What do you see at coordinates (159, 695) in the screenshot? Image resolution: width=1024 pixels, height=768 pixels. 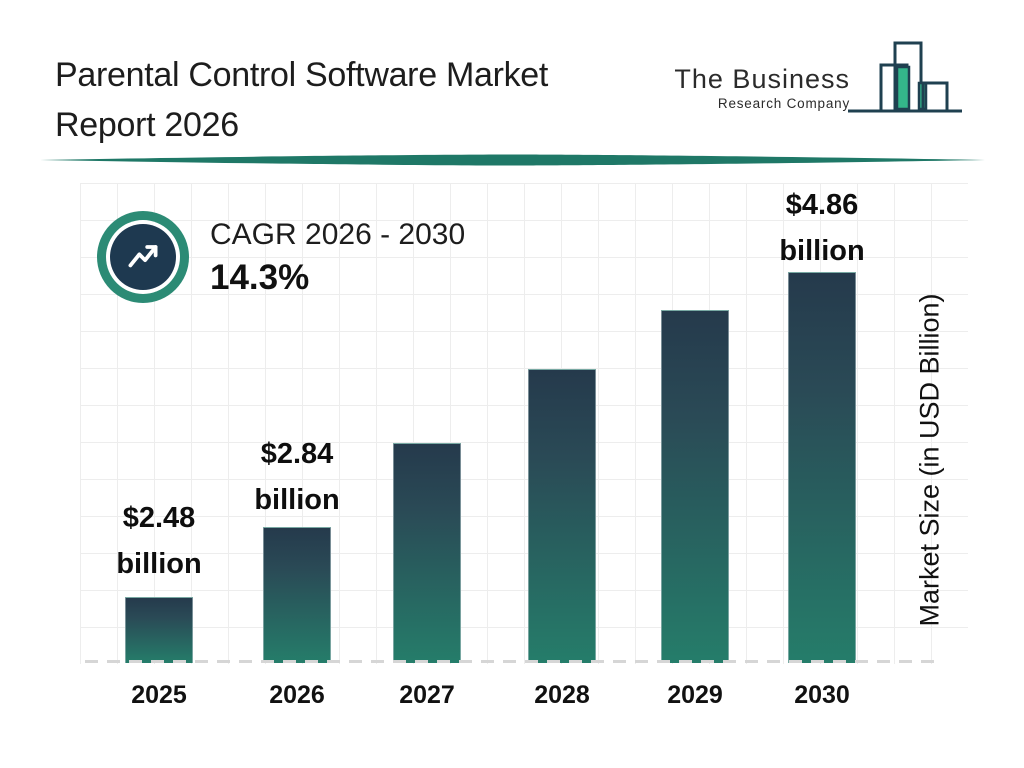 I see `x-tick-2025: 2025` at bounding box center [159, 695].